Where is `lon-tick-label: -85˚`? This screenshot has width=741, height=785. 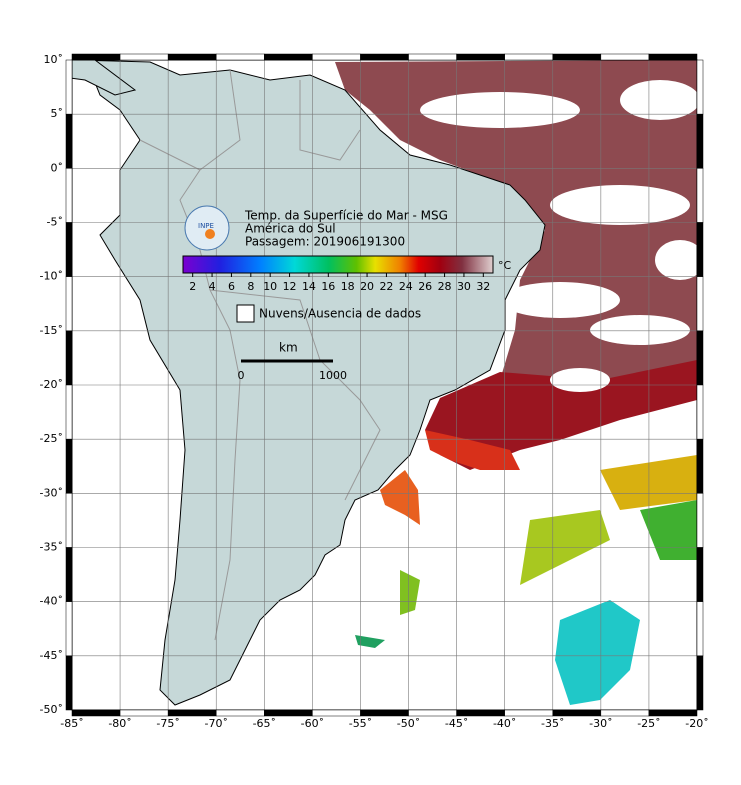 lon-tick-label: -85˚ is located at coordinates (71, 723).